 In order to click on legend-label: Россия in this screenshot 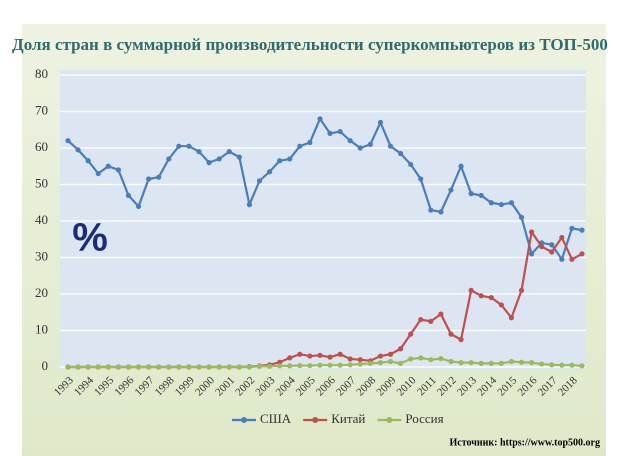, I will do `click(424, 418)`.